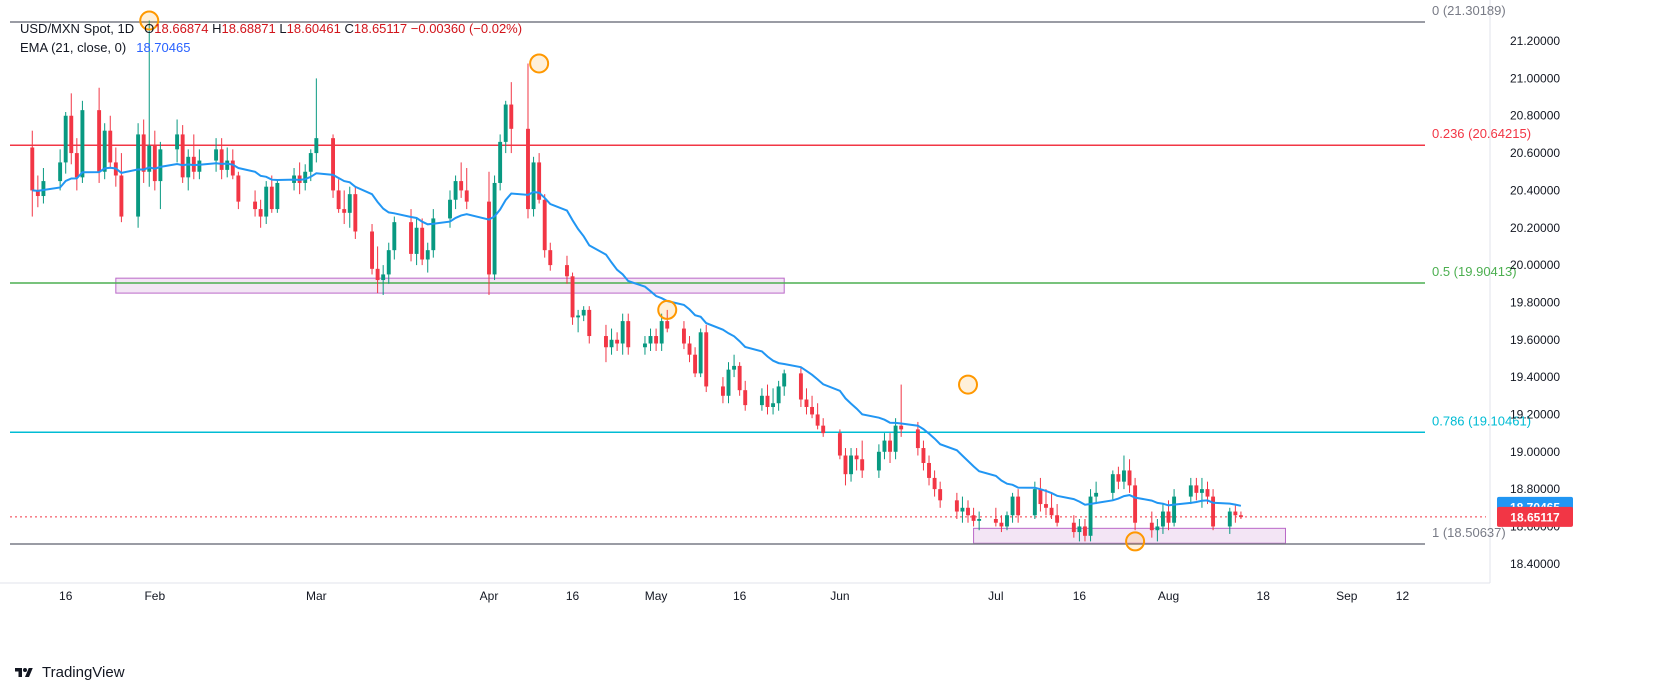 The width and height of the screenshot is (1679, 693). What do you see at coordinates (466, 28) in the screenshot?
I see `change-value: −0.00360 (−0.02%)` at bounding box center [466, 28].